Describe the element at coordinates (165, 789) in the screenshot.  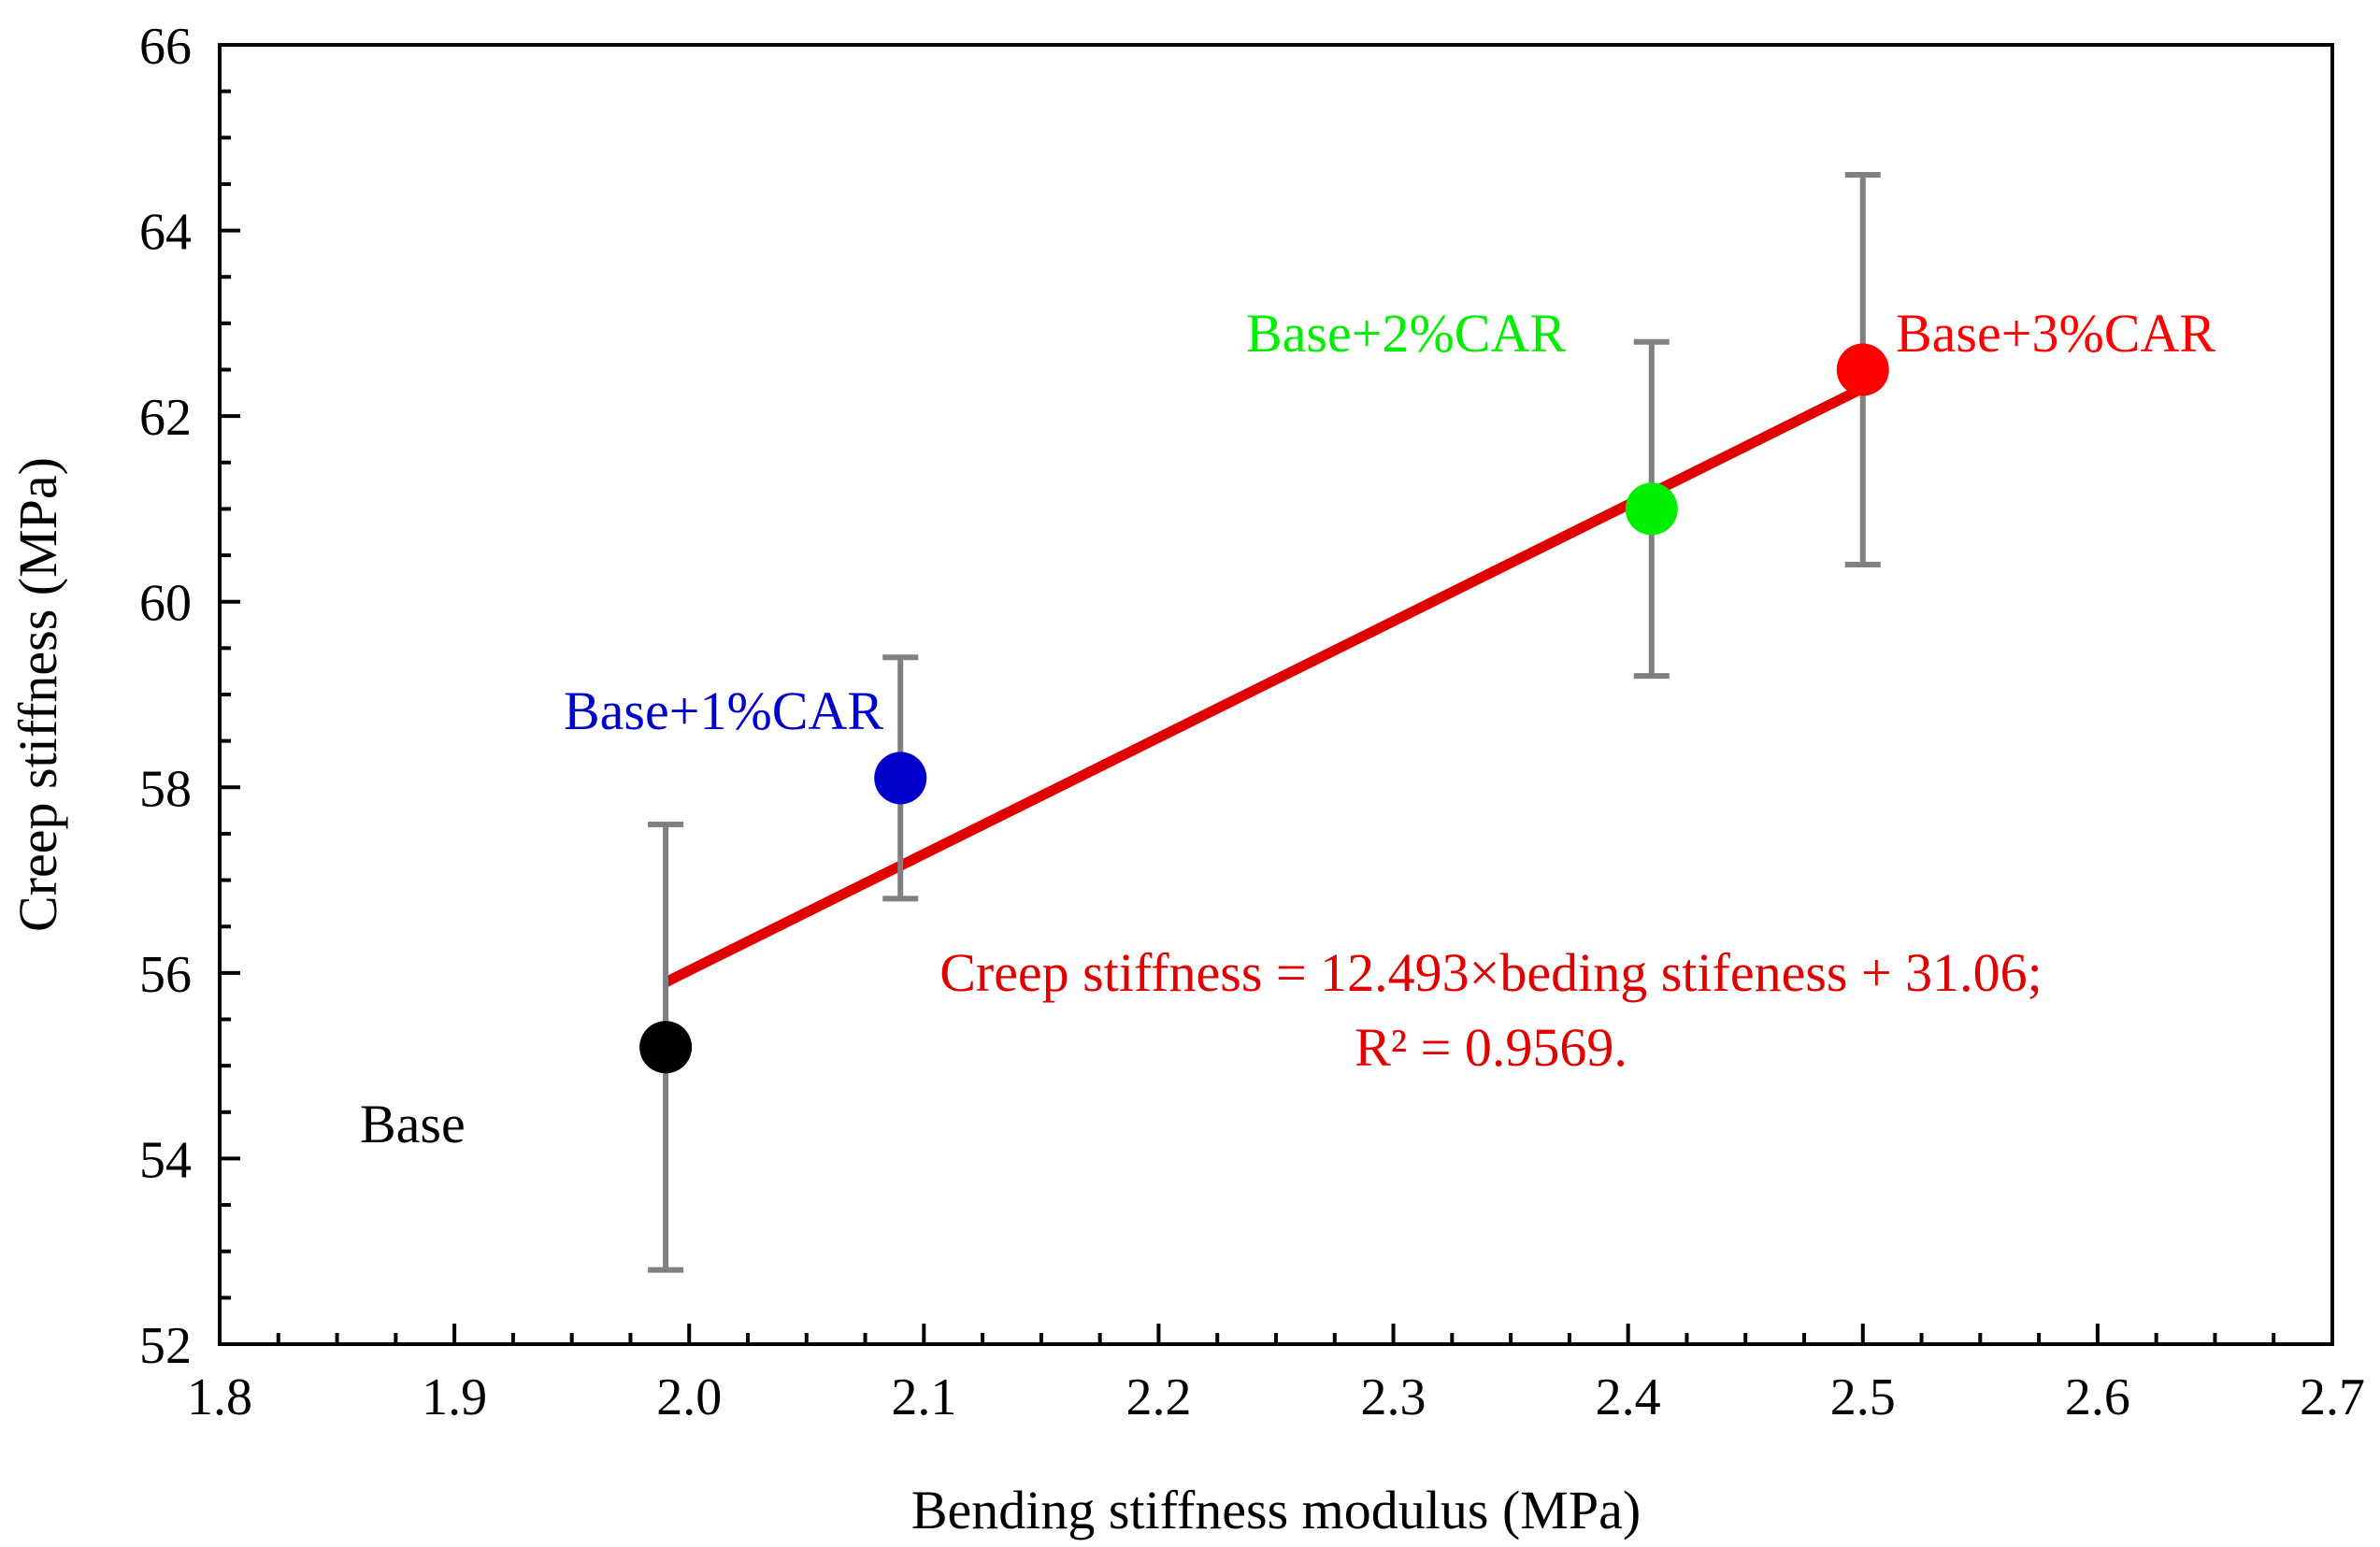
I see `y-tick-label: 58` at that location.